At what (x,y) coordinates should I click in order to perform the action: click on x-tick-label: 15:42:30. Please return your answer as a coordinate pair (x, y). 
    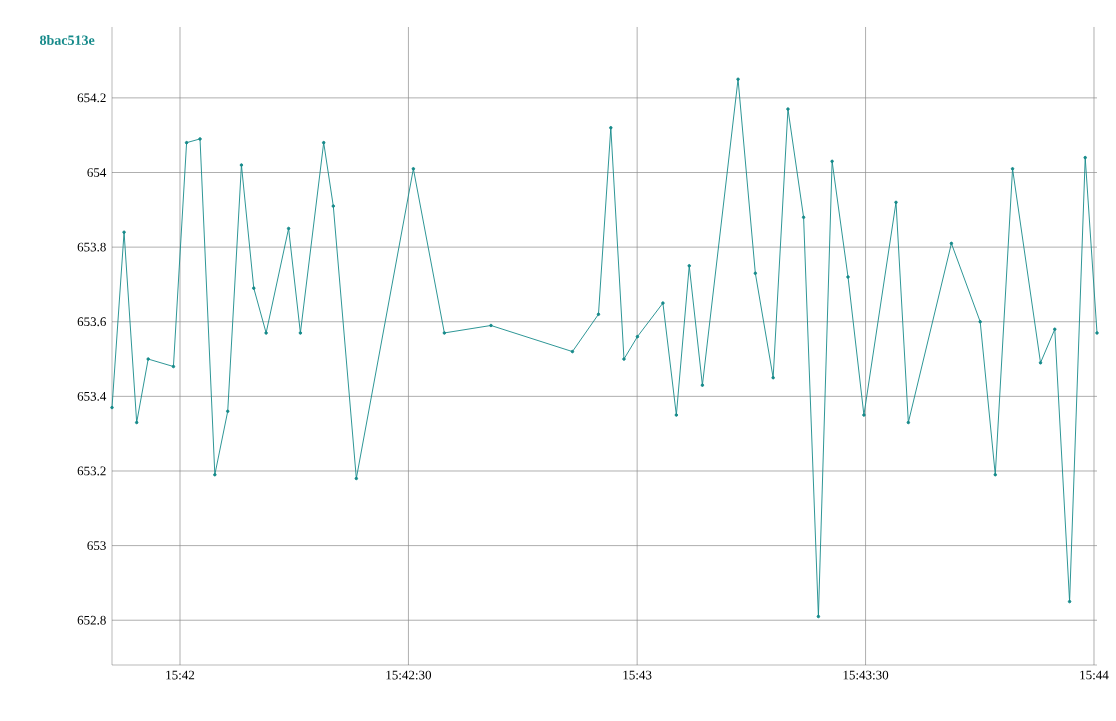
    Looking at the image, I should click on (409, 675).